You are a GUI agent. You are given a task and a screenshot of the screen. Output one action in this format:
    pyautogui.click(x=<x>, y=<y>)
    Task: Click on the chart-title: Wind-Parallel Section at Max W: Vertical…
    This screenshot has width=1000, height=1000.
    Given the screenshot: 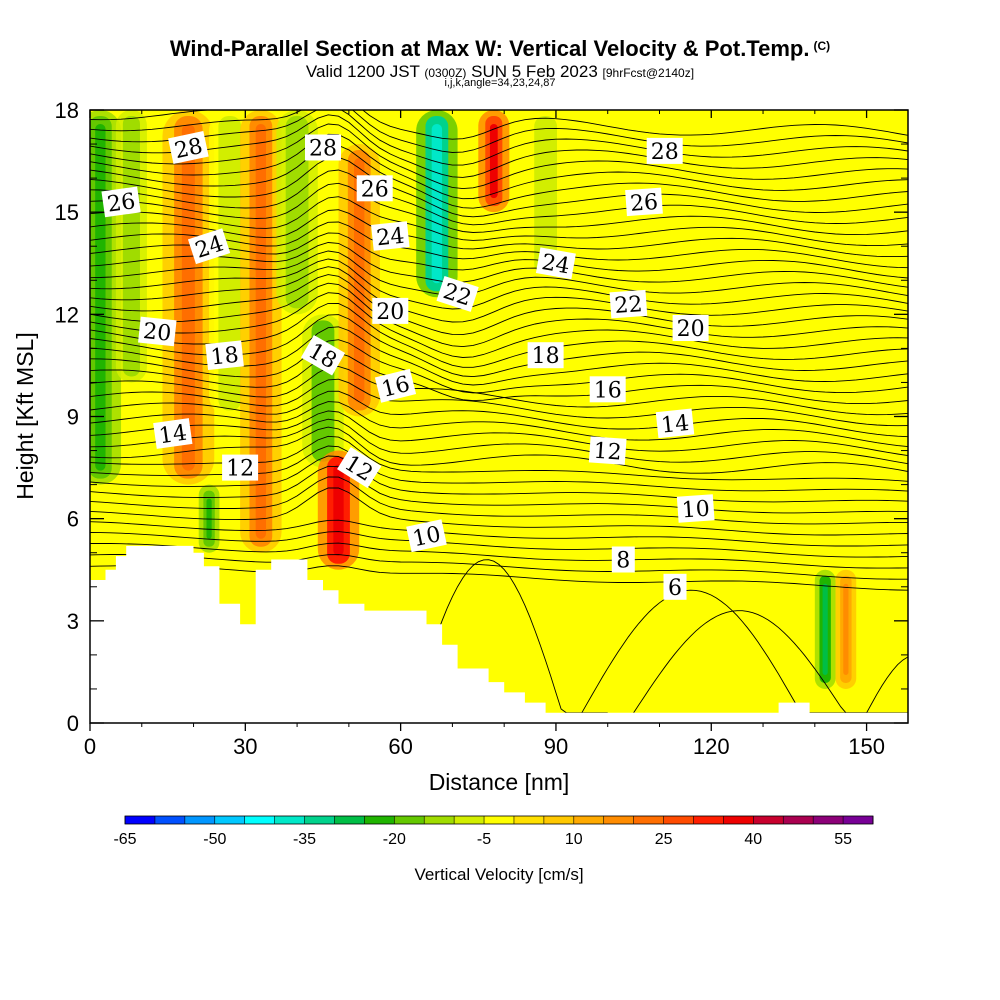 What is the action you would take?
    pyautogui.click(x=500, y=49)
    